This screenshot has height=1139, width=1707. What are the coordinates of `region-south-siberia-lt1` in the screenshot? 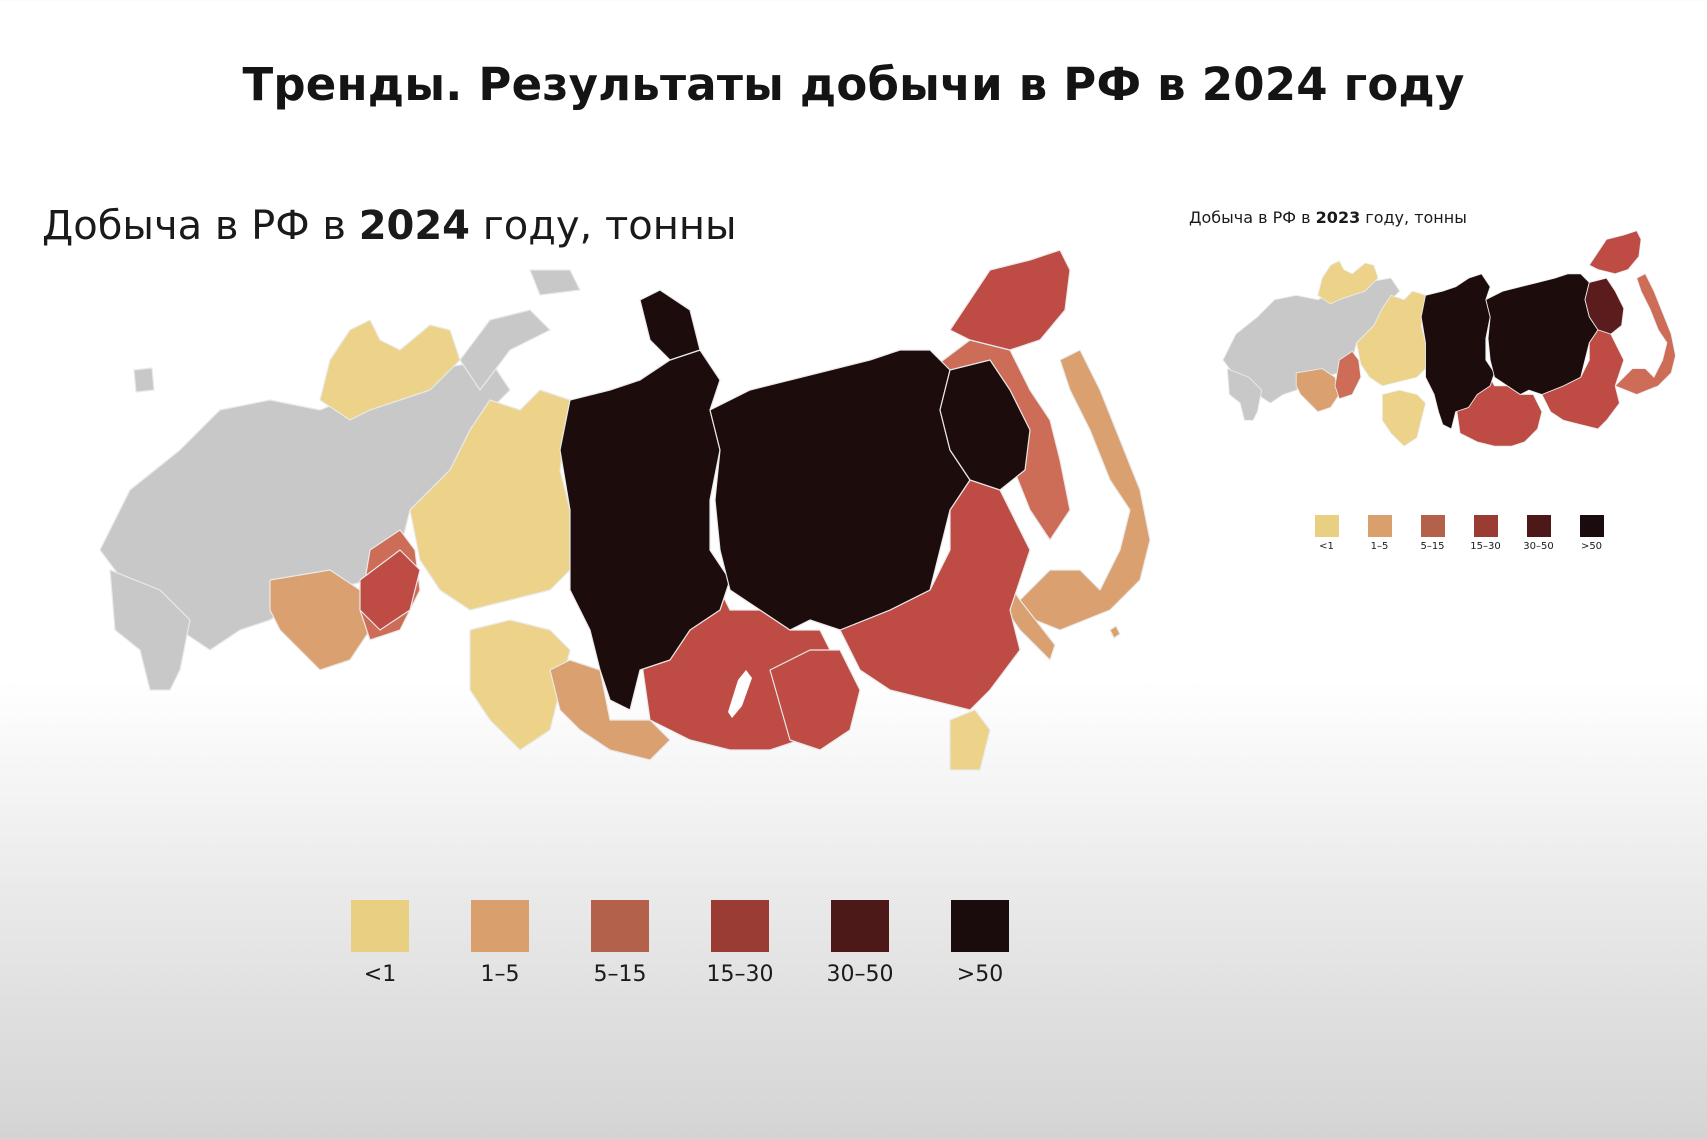 It's located at (520, 685).